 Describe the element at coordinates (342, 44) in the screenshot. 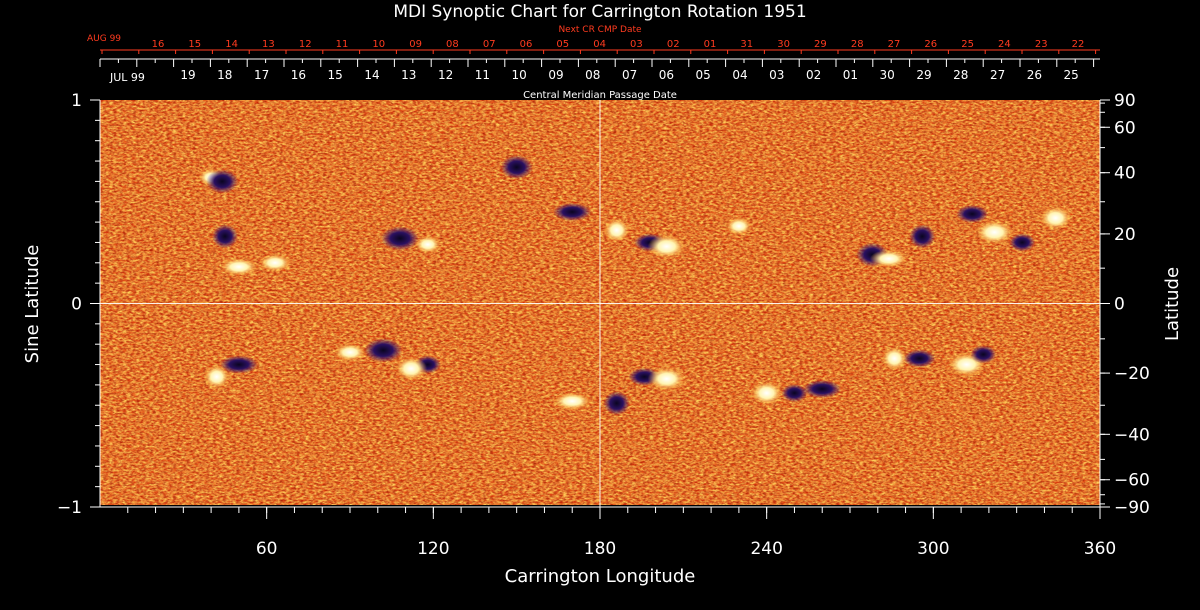

I see `top-axis-date-label: 11` at that location.